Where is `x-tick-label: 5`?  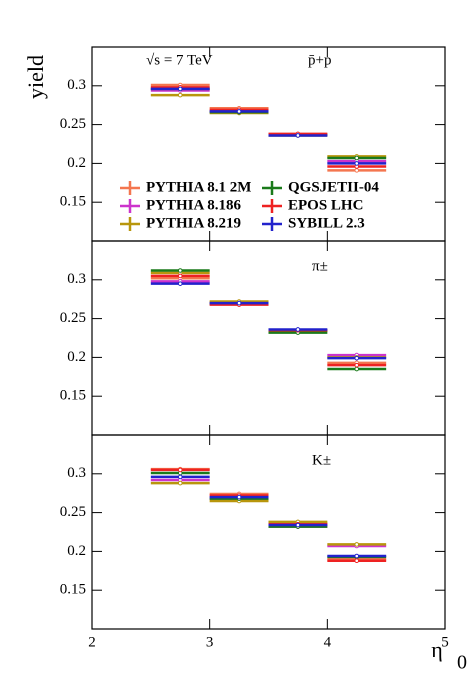 x-tick-label: 5 is located at coordinates (445, 642).